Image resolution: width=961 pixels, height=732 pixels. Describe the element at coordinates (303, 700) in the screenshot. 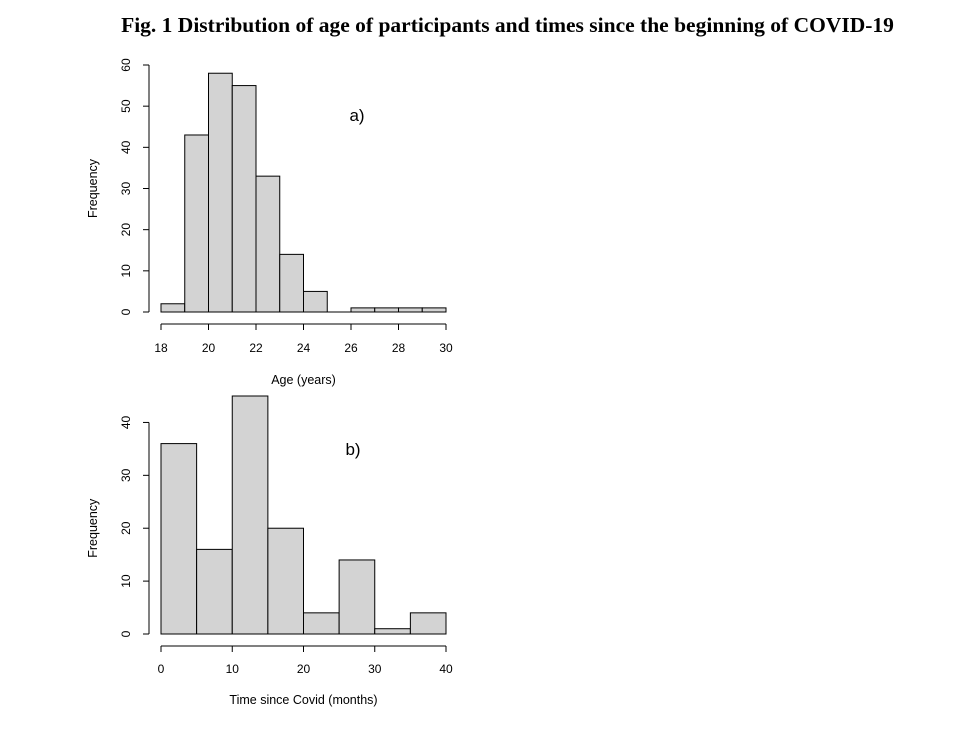

I see `x-axis-title: Time since Covid (months)` at that location.